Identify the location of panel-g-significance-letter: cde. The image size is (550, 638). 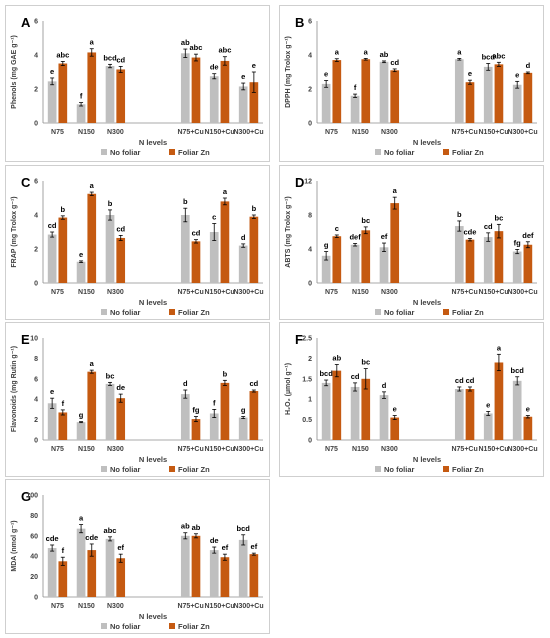
(91, 537).